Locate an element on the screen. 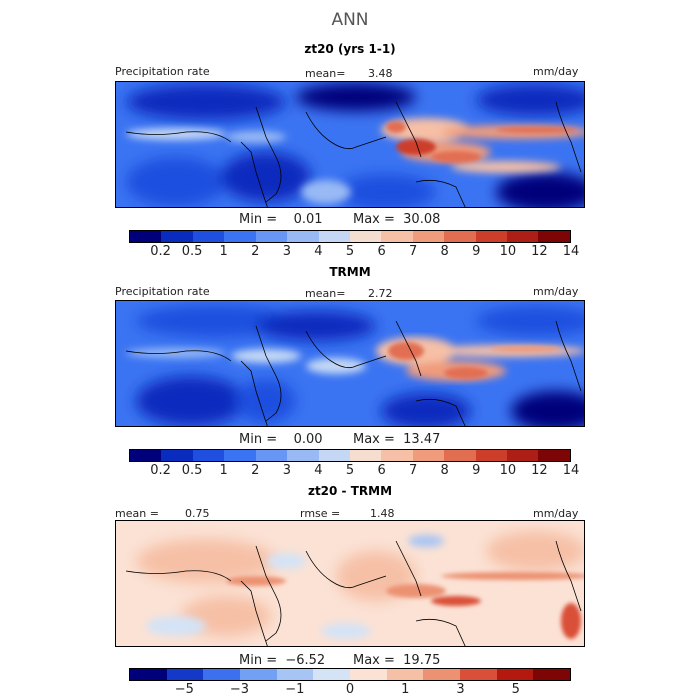 The image size is (700, 700). cbar2-tick: 9 is located at coordinates (476, 470).